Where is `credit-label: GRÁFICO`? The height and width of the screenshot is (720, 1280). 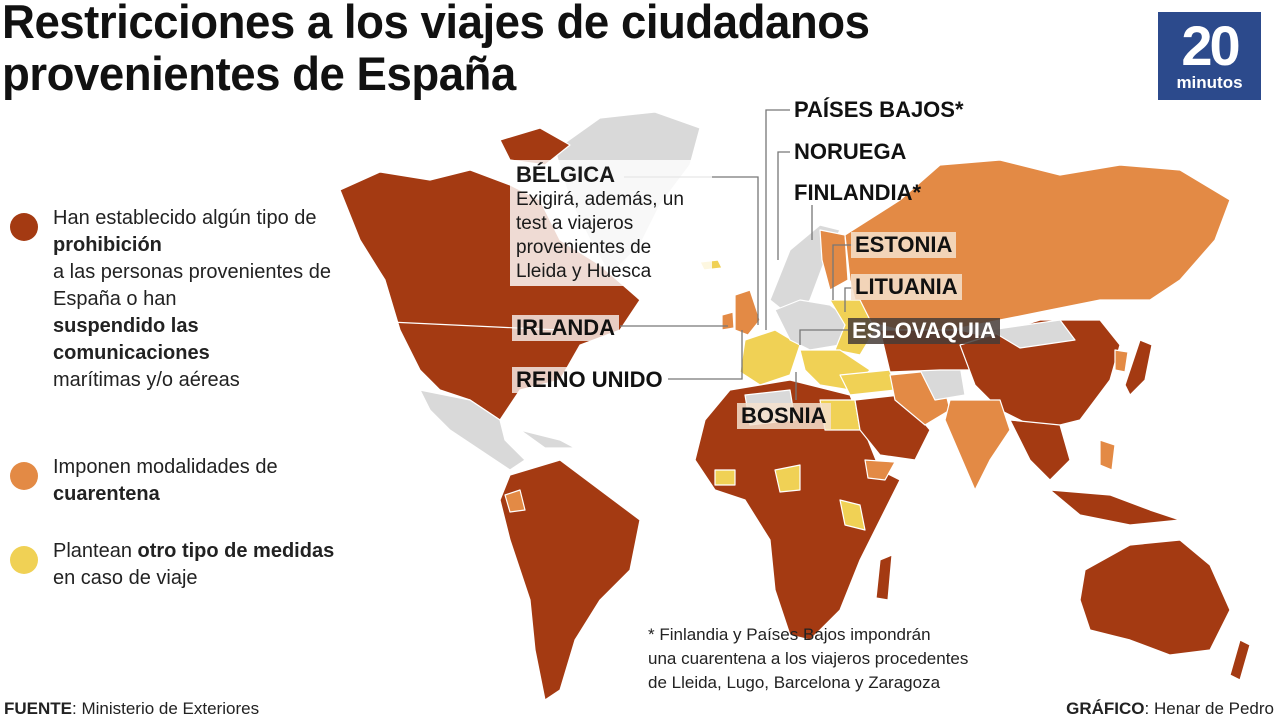 credit-label: GRÁFICO is located at coordinates (1105, 708).